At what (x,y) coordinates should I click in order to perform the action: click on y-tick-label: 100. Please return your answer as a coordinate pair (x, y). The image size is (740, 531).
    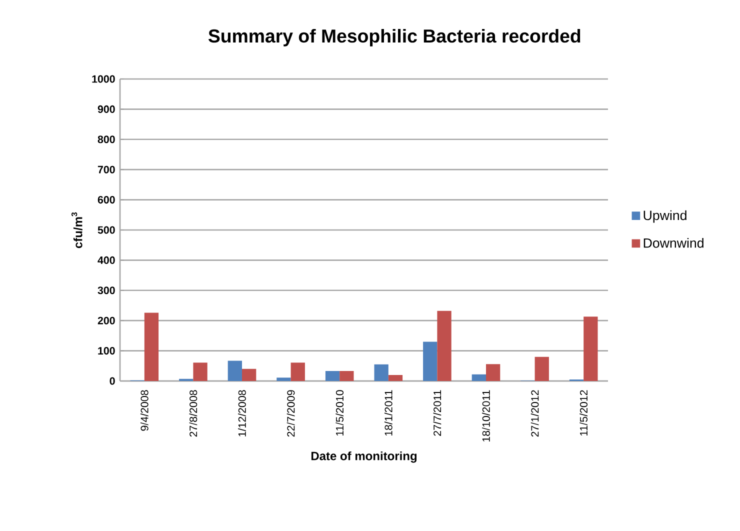
    Looking at the image, I should click on (106, 351).